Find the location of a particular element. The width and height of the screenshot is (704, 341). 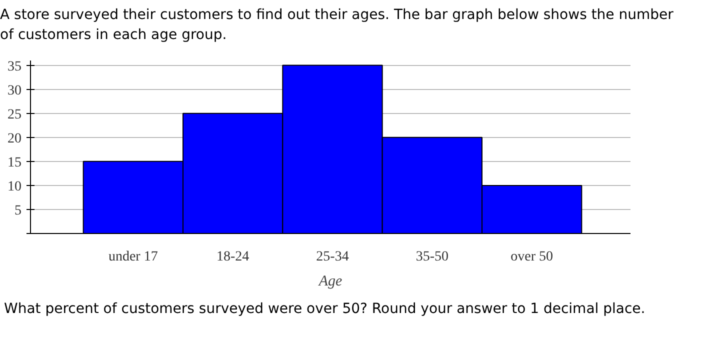

x-tick-label: 35-50 is located at coordinates (432, 257).